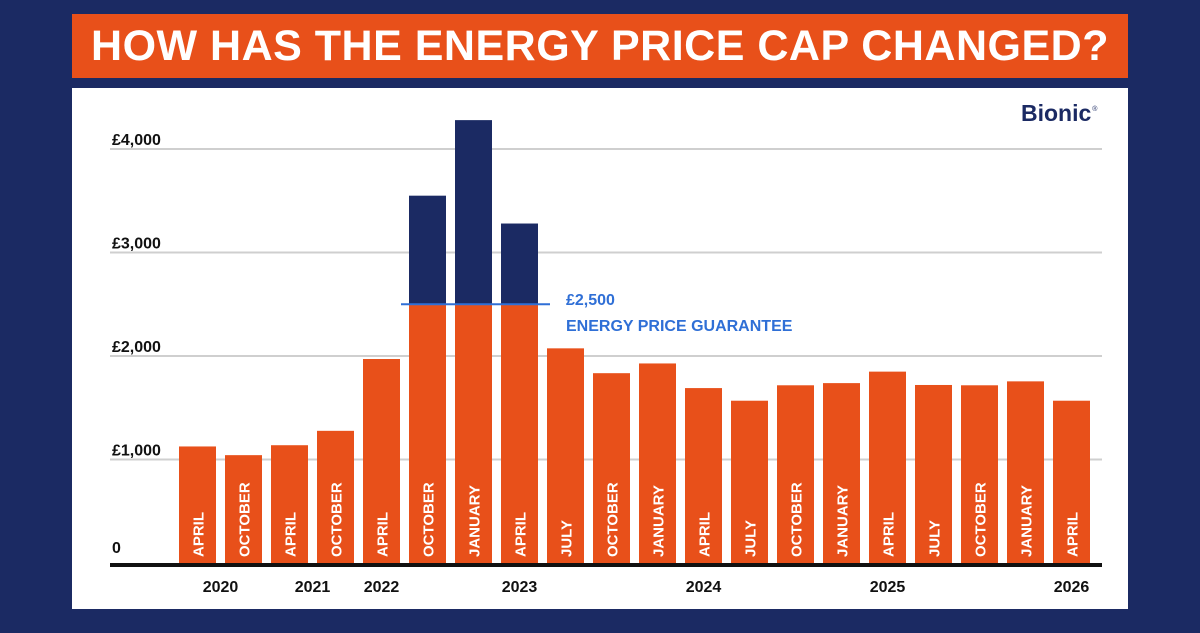  I want to click on page-title: HOW HAS THE ENERGY PRICE CAP CHANGED?, so click(600, 45).